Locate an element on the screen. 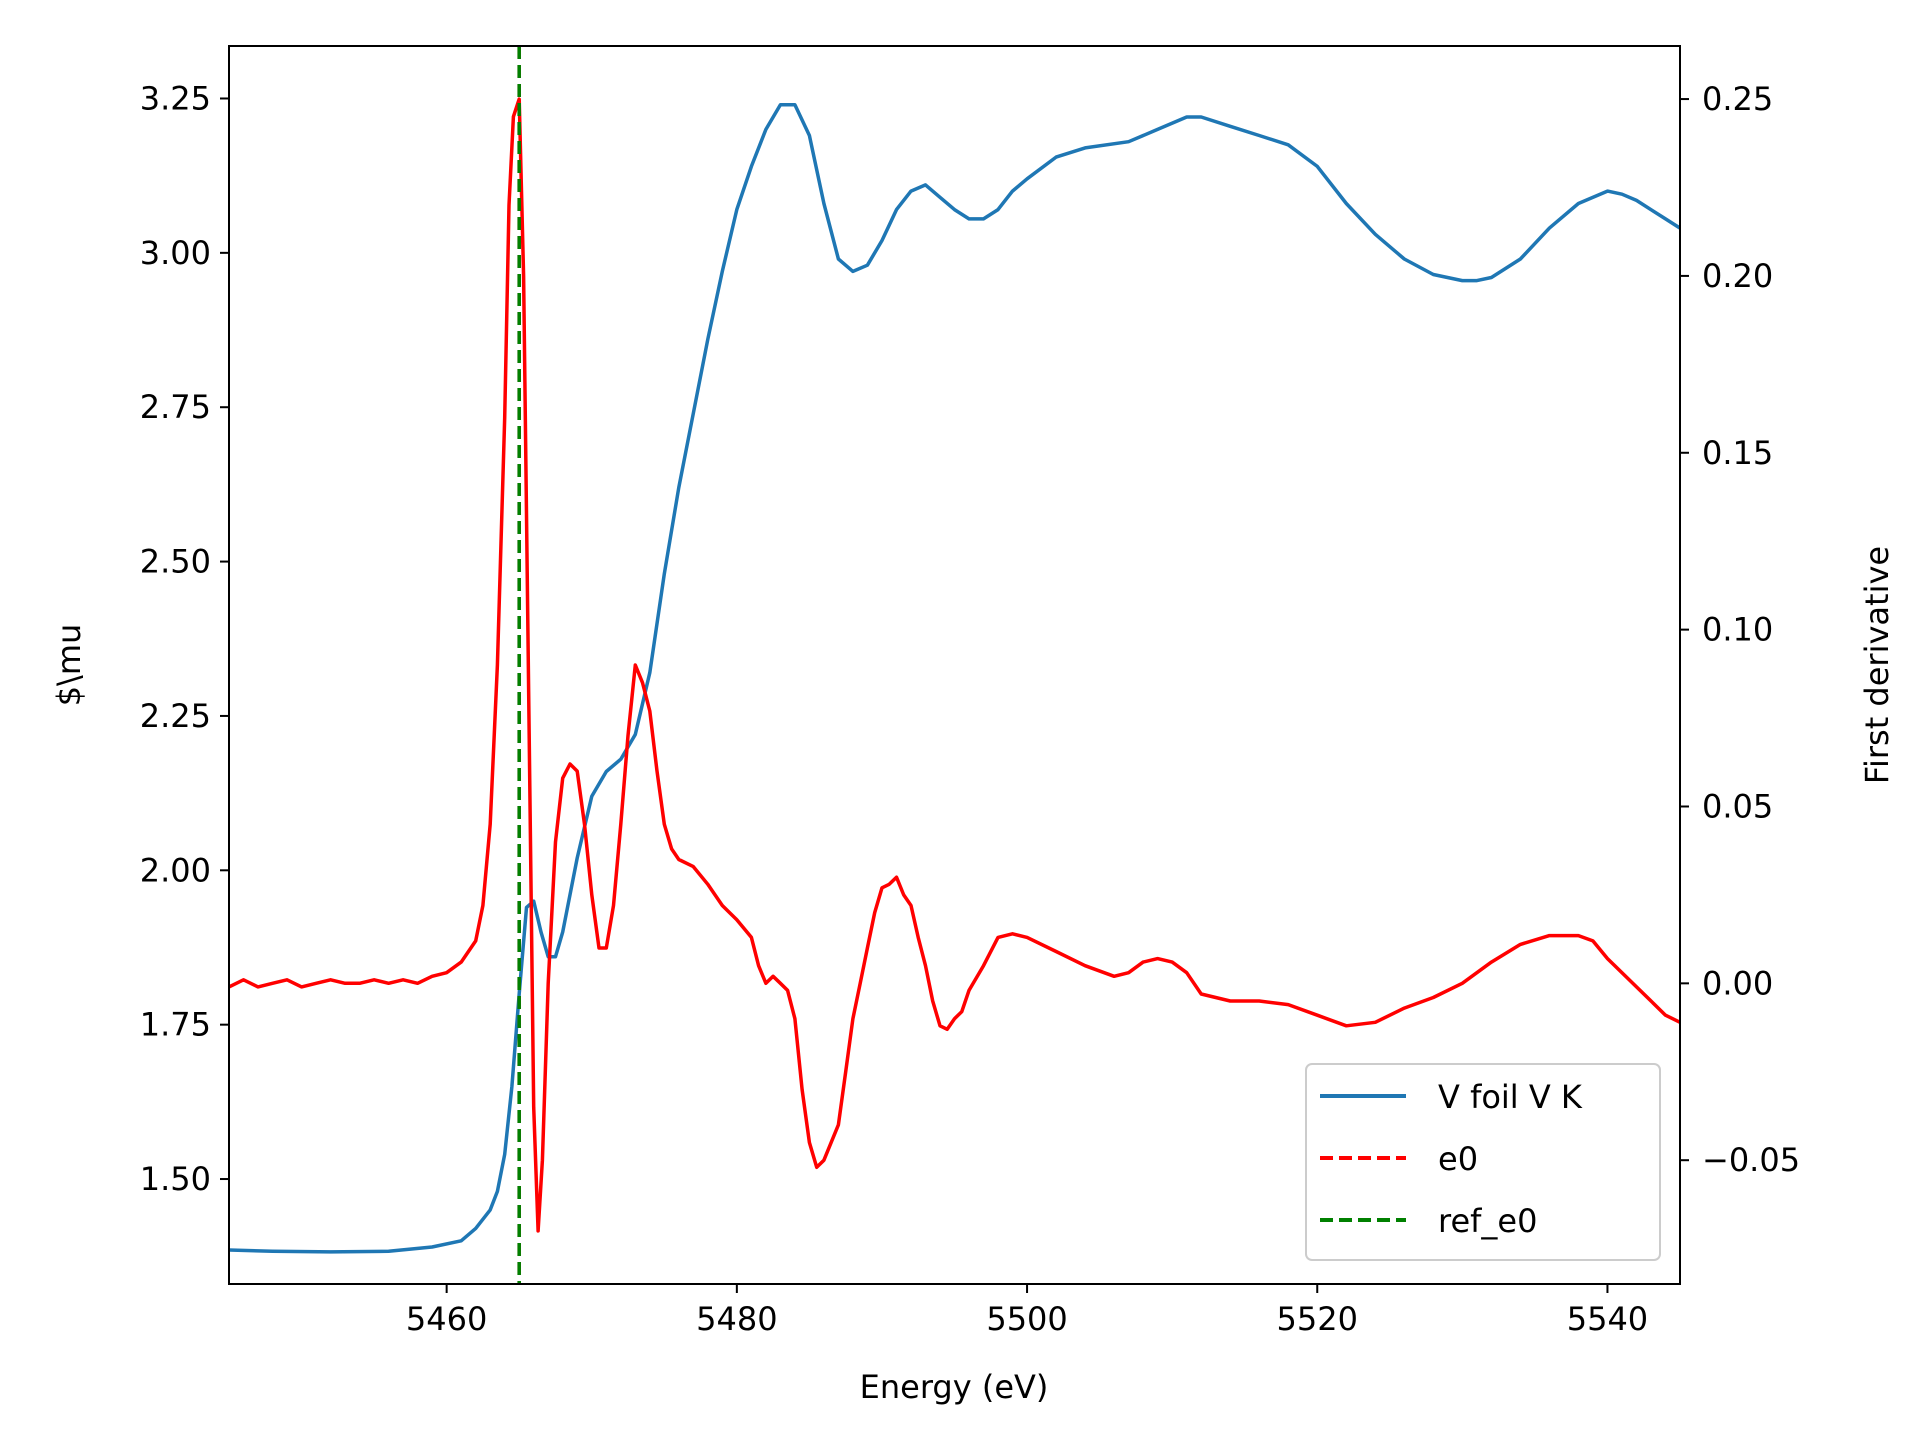  legend-box is located at coordinates (1483, 1162).